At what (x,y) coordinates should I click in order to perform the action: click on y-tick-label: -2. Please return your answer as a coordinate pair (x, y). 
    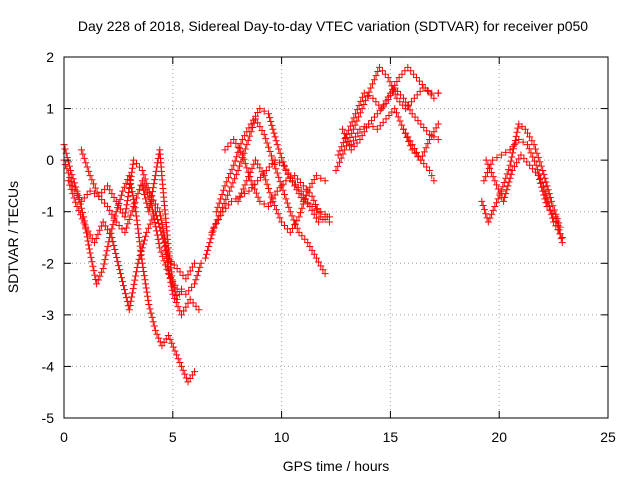
    Looking at the image, I should click on (48, 263).